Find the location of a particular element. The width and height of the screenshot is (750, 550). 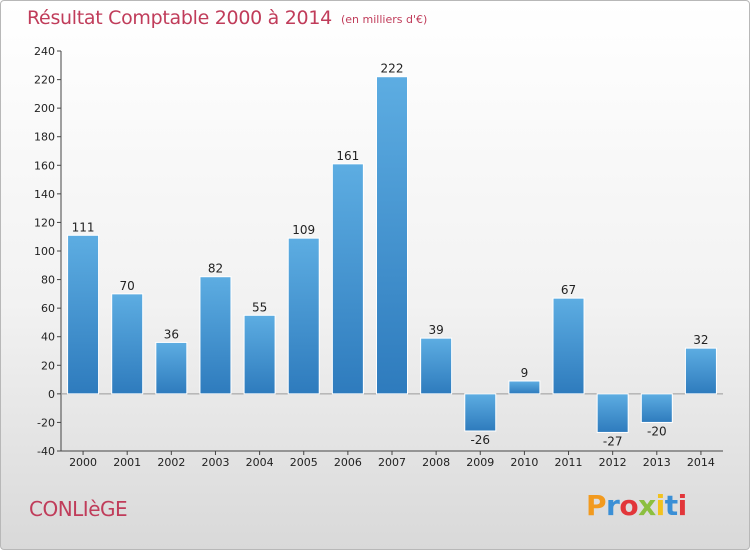

y-tick-label: 100 is located at coordinates (44, 251).